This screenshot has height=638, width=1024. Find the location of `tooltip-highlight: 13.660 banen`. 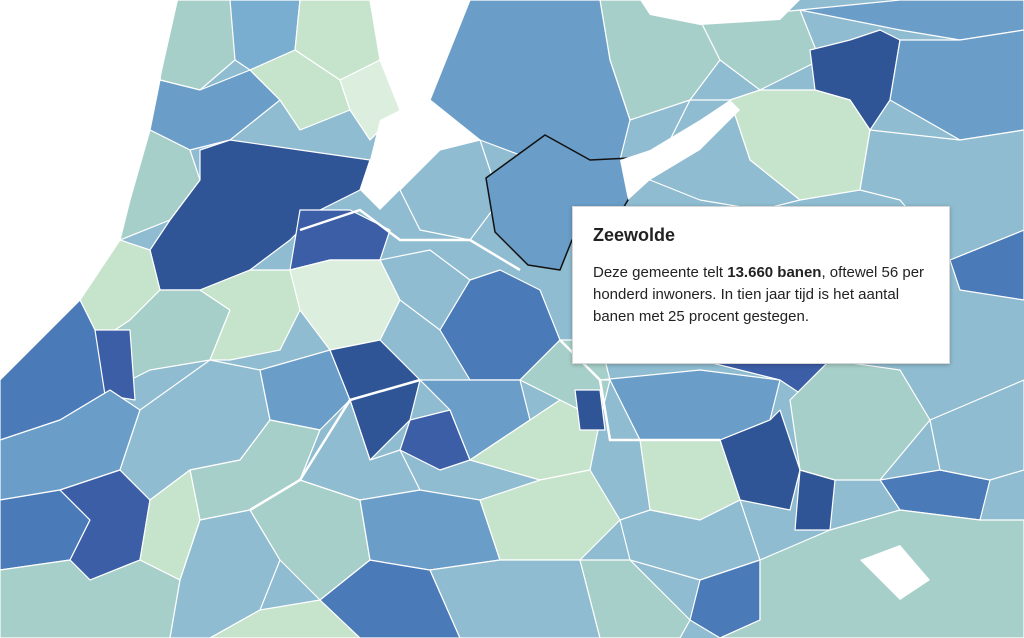

tooltip-highlight: 13.660 banen is located at coordinates (774, 272).